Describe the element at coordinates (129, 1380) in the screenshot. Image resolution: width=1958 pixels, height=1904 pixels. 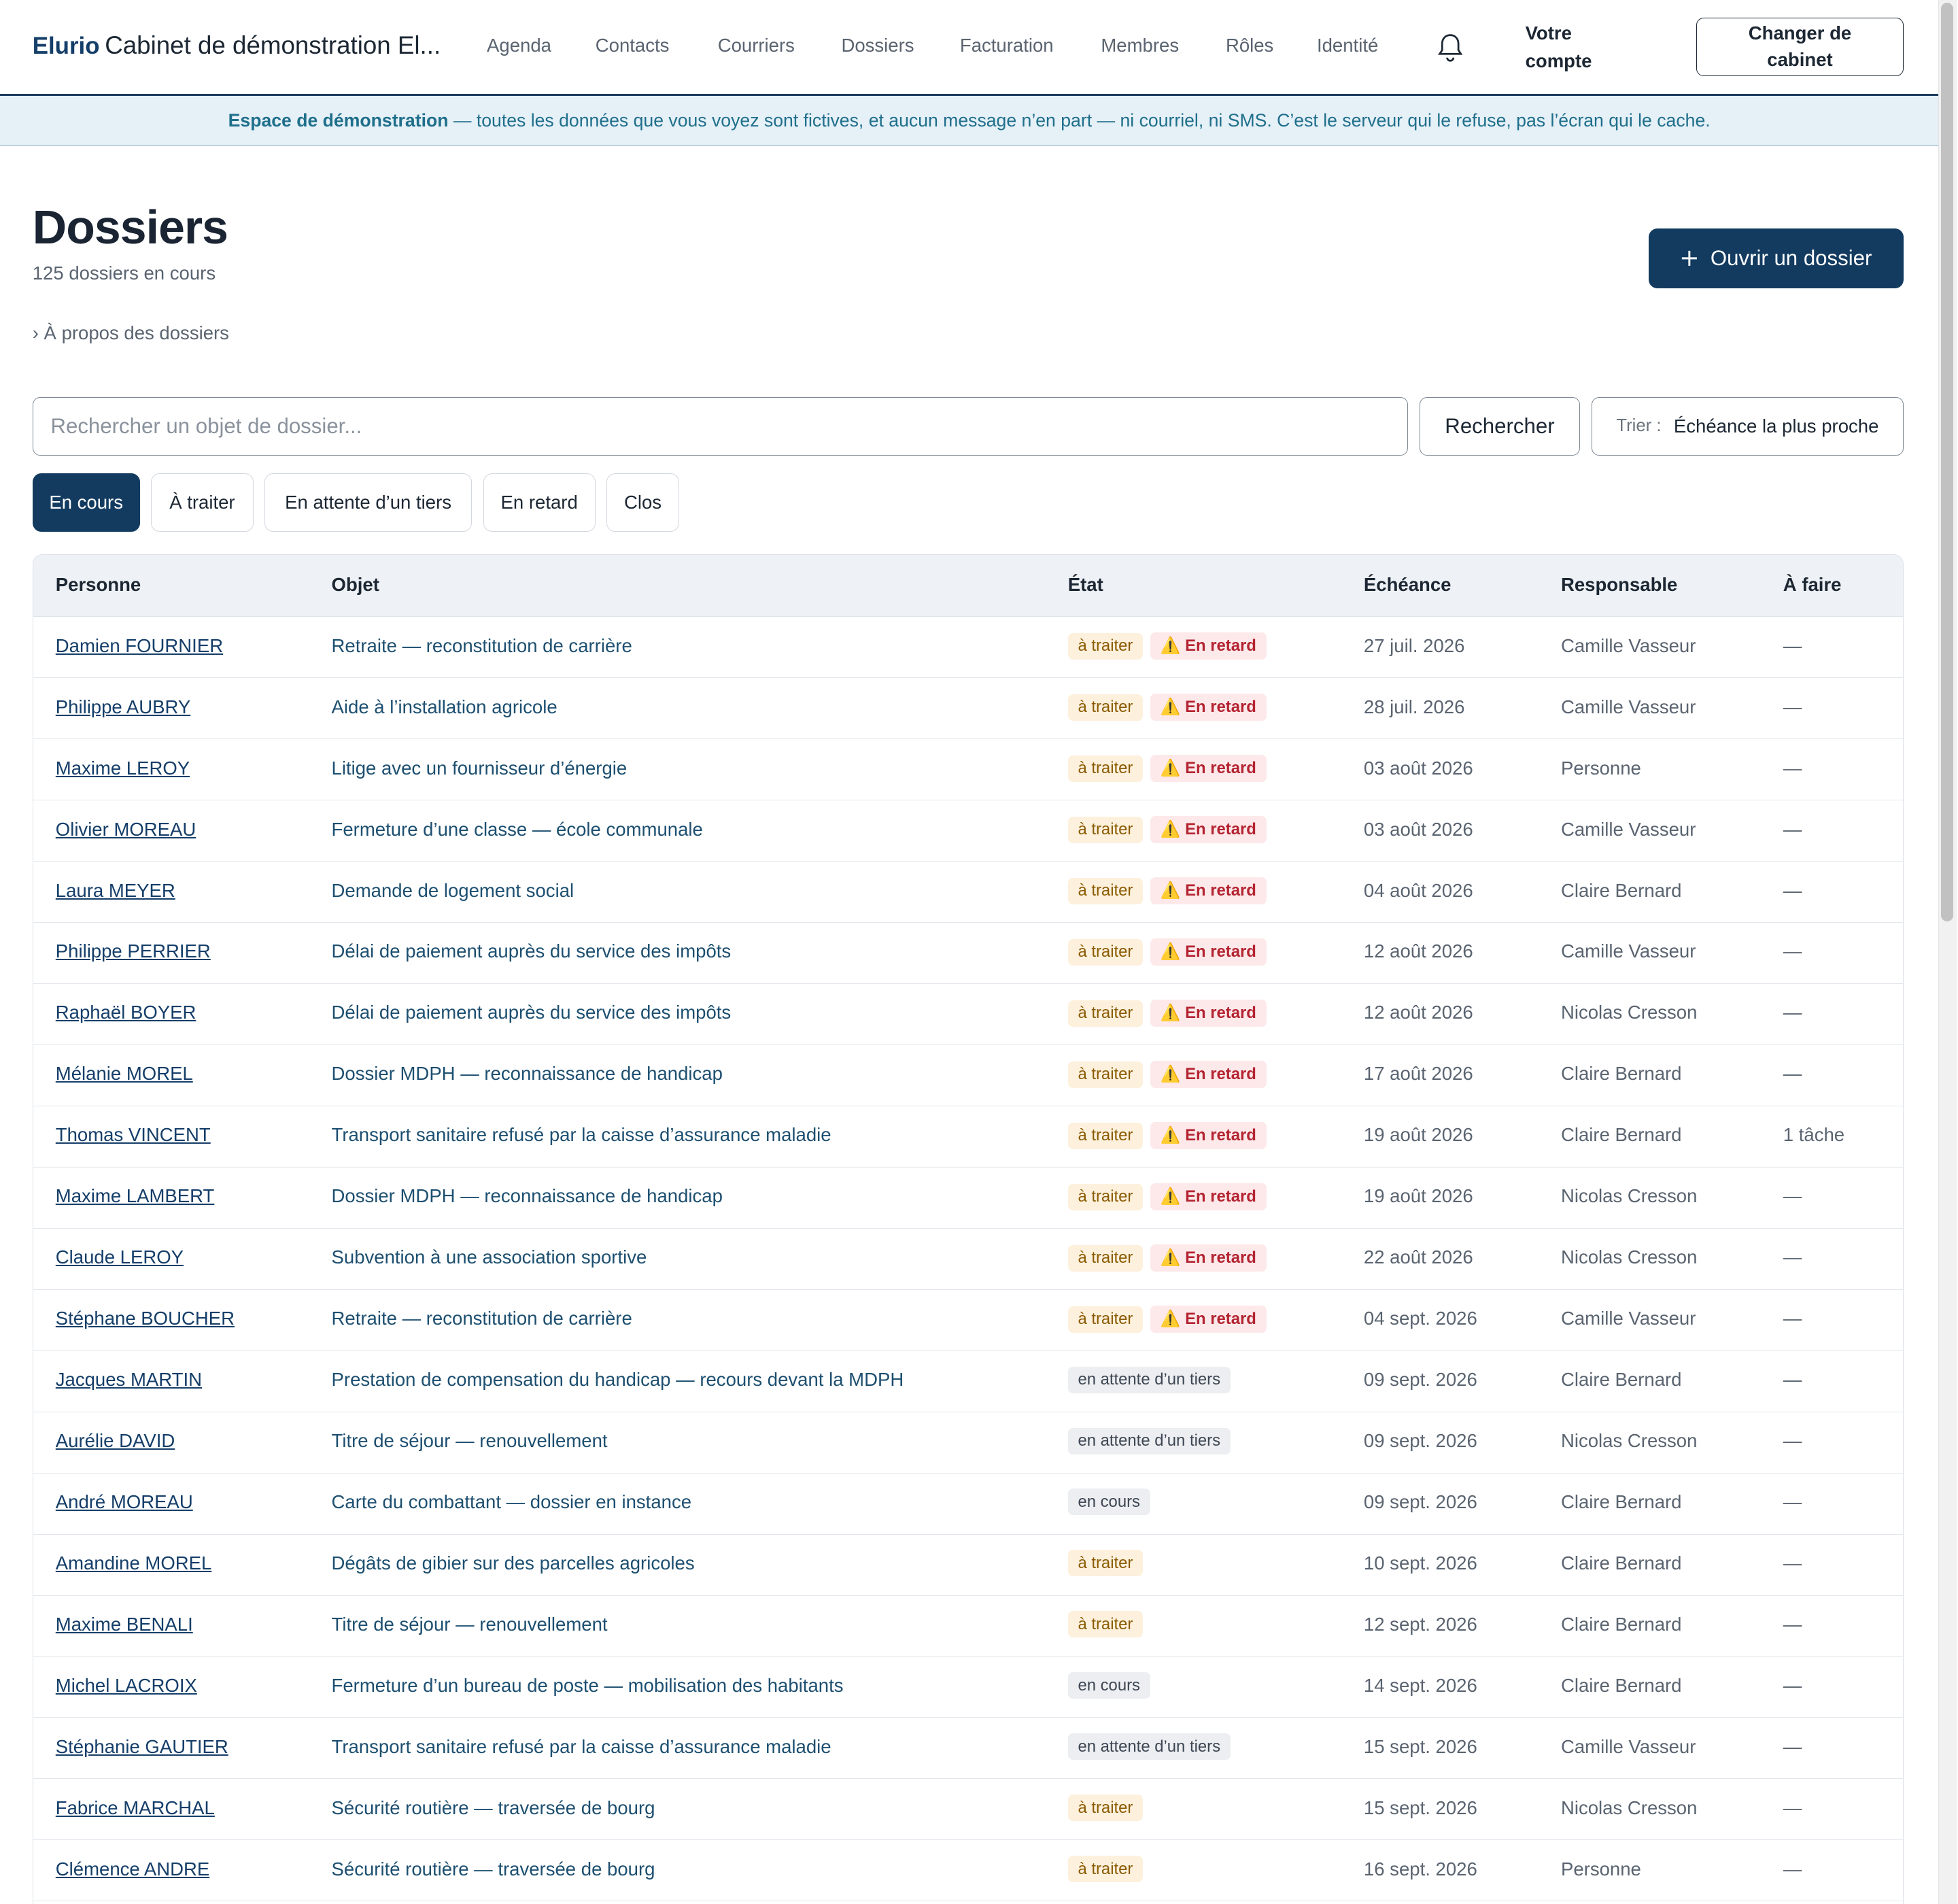
I see `person-link: Jacques MARTIN` at that location.